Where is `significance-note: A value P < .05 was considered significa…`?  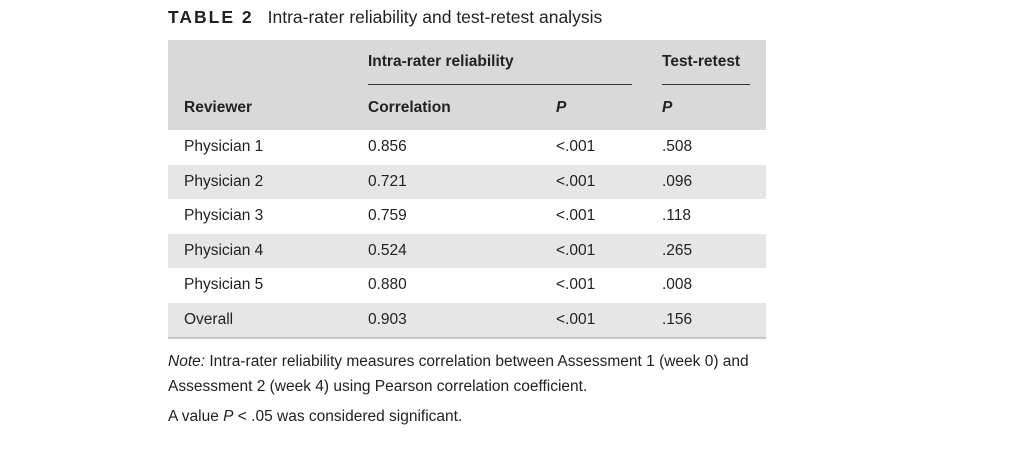
significance-note: A value P < .05 was considered significa… is located at coordinates (468, 417).